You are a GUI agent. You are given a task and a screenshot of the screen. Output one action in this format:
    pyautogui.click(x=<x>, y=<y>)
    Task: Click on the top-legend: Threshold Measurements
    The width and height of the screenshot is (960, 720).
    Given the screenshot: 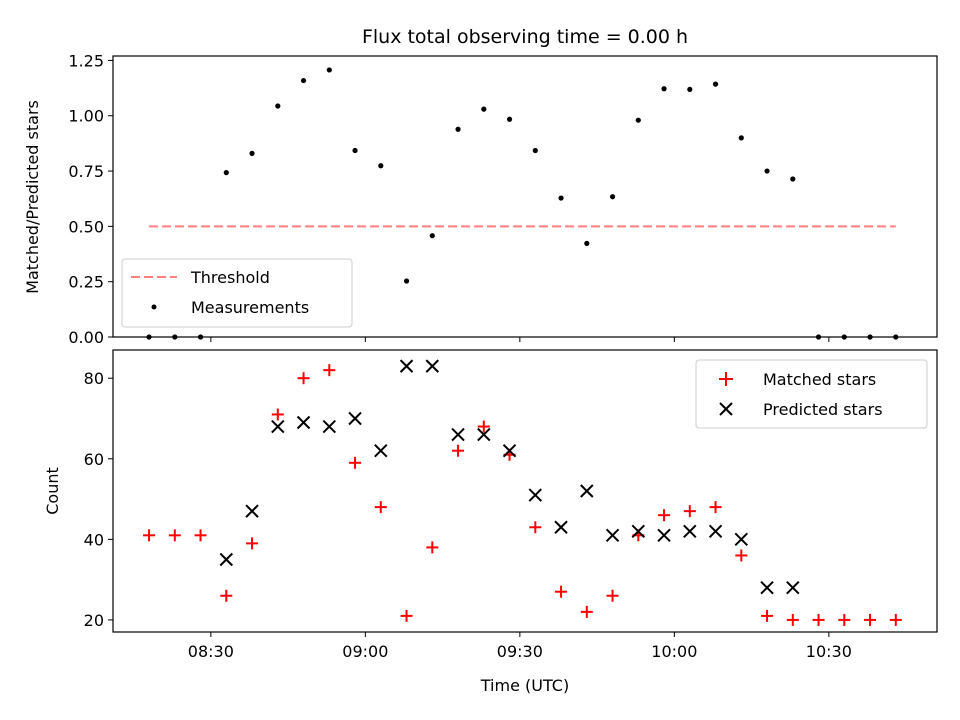 What is the action you would take?
    pyautogui.click(x=237, y=293)
    